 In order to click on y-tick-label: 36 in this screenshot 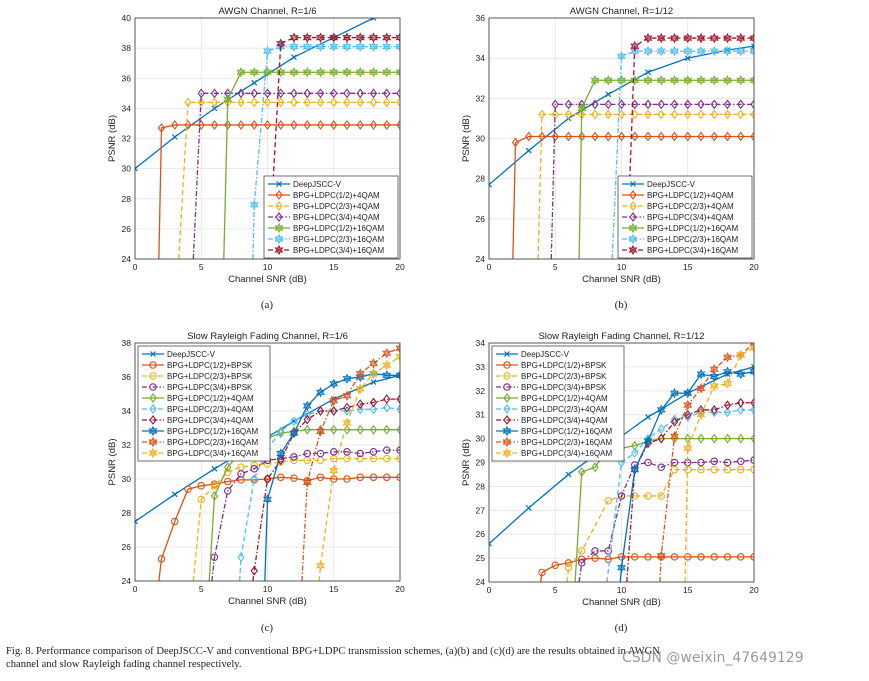, I will do `click(481, 18)`.